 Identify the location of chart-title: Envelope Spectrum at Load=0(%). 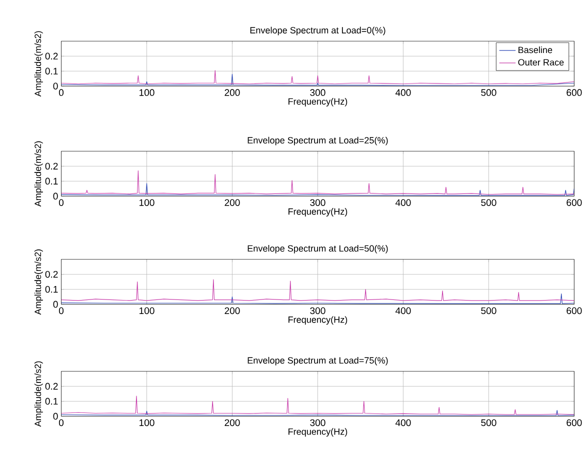
(318, 31).